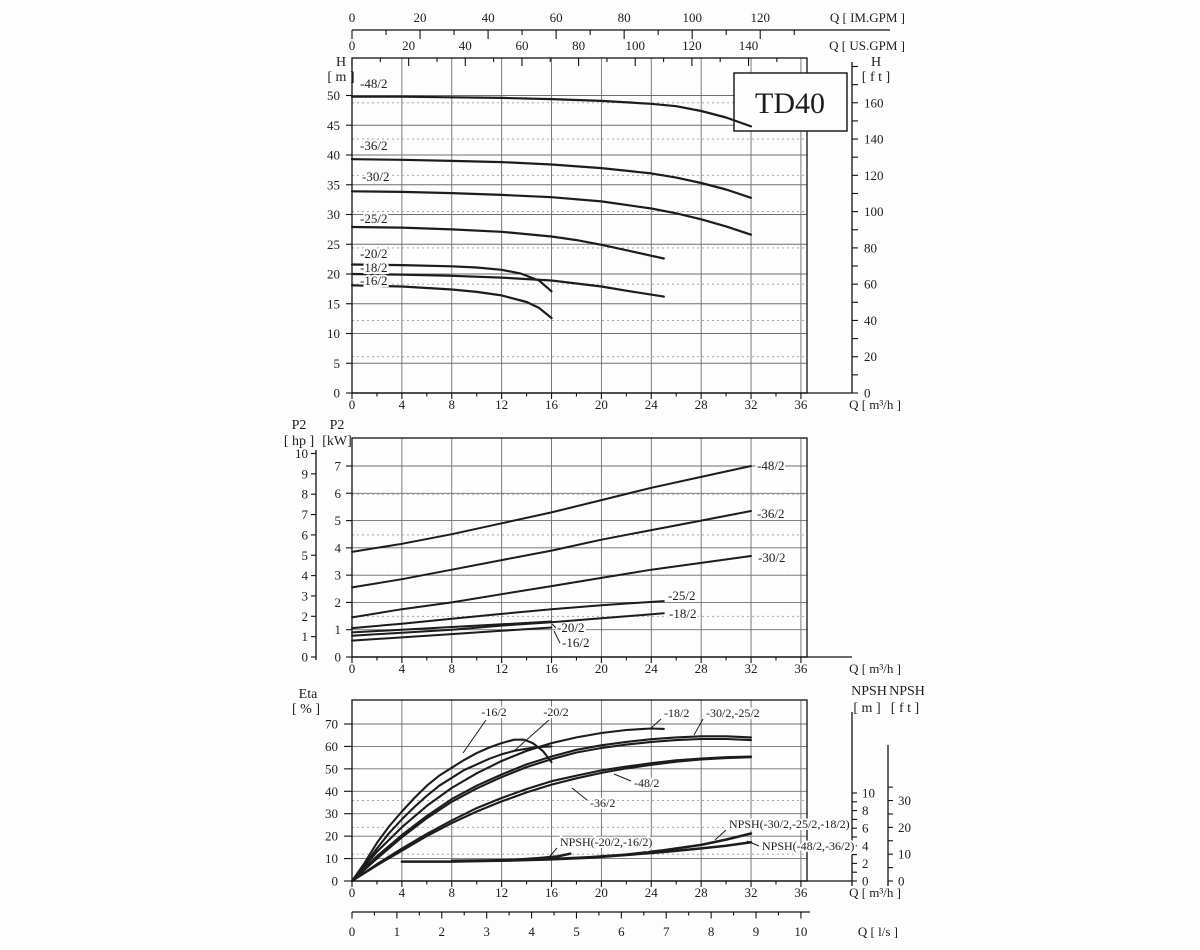 The width and height of the screenshot is (1200, 950). What do you see at coordinates (870, 284) in the screenshot?
I see `h-ft-tick-label: 60` at bounding box center [870, 284].